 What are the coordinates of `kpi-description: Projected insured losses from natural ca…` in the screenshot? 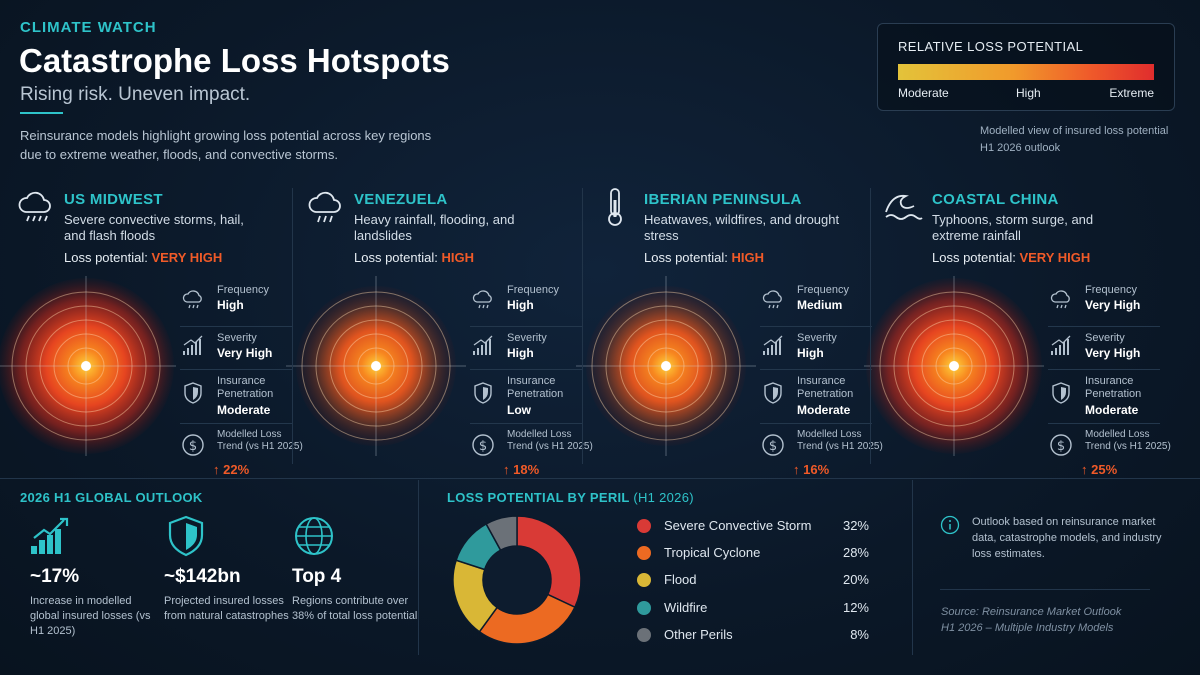 It's located at (226, 608).